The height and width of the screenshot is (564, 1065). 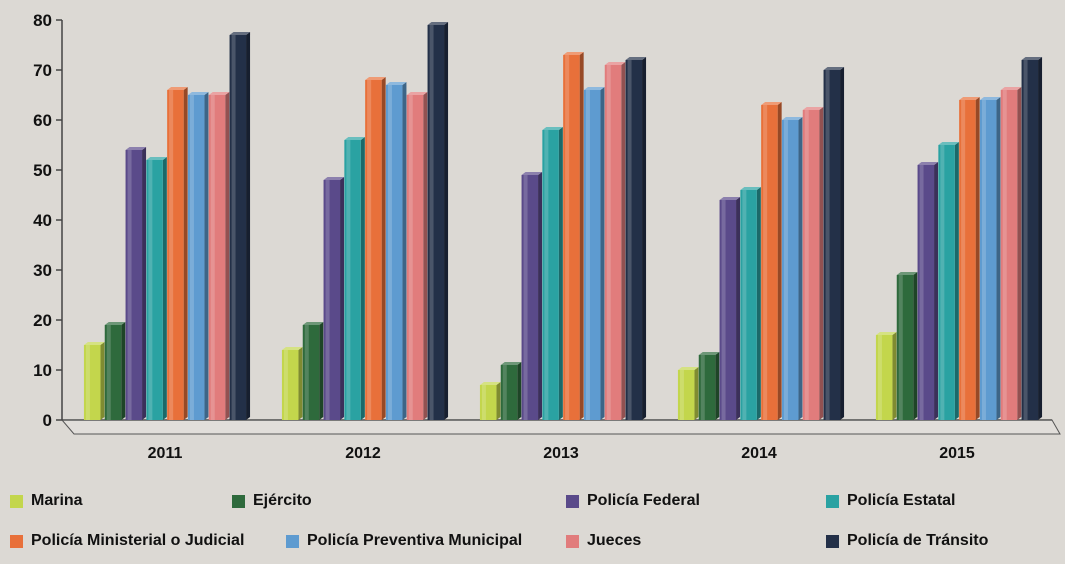 What do you see at coordinates (573, 236) in the screenshot?
I see `bar-polic-a-ministerial-o-judicial-2013` at bounding box center [573, 236].